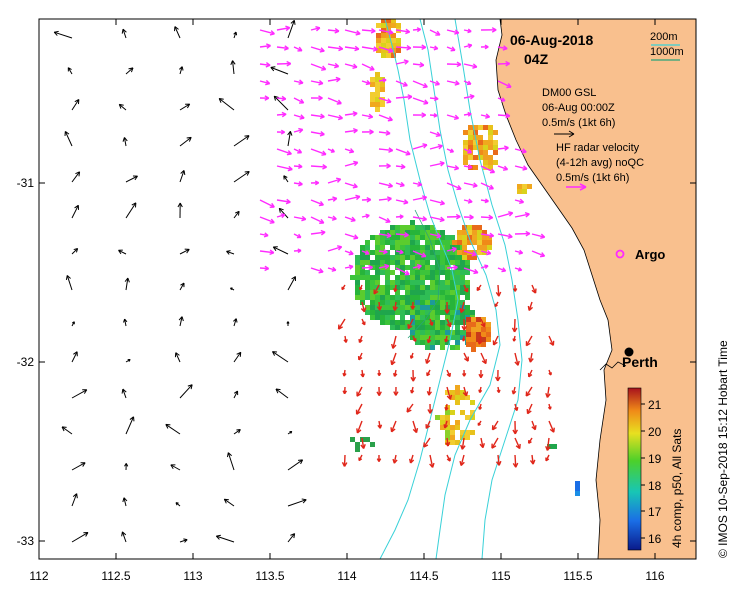  What do you see at coordinates (655, 459) in the screenshot?
I see `colorbar-tick-label: 19` at bounding box center [655, 459].